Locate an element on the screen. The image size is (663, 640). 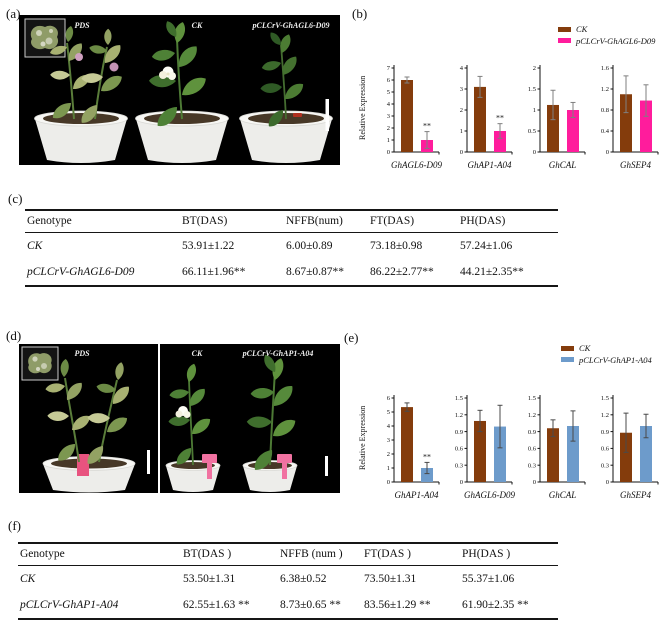
bar-chart-GhAGL6-D09: 0 1 2 3 4 5 6 7 ** GhAGL6-D09 is located at coordinates (405, 121).